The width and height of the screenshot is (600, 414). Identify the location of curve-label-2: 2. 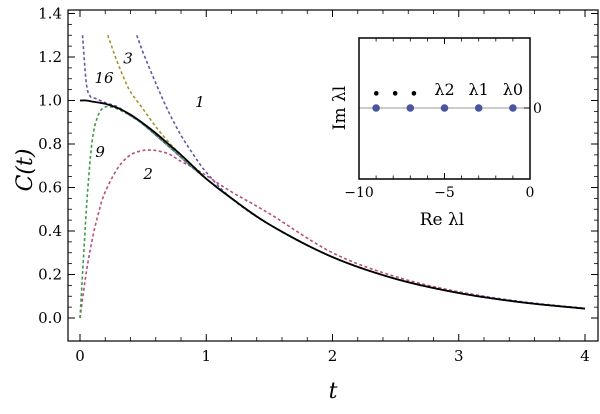
(147, 174).